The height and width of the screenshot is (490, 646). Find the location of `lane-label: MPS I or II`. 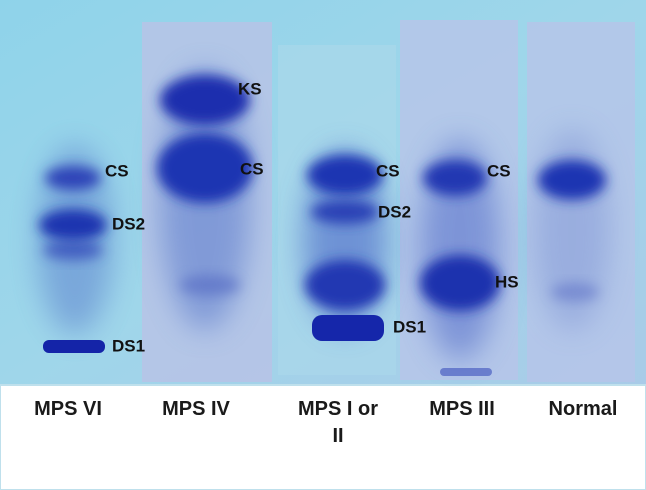

lane-label: MPS I or II is located at coordinates (338, 422).